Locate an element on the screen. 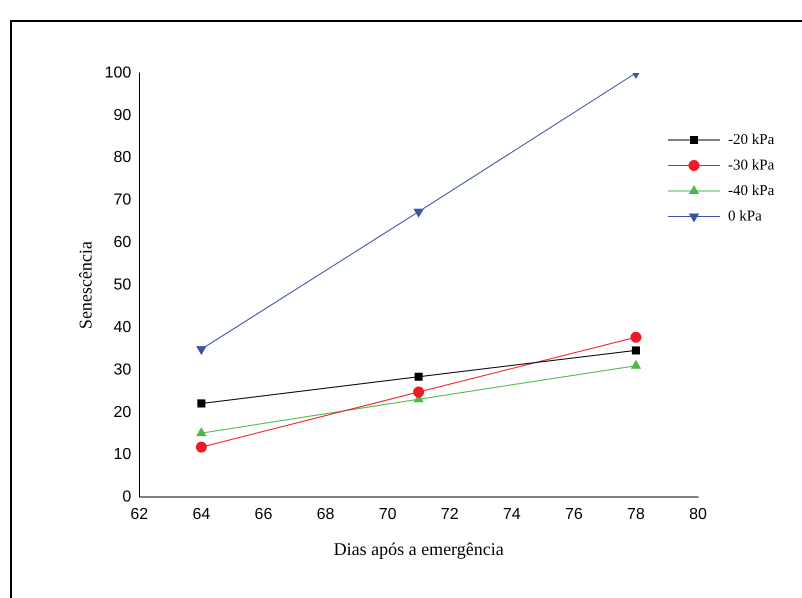 Image resolution: width=802 pixels, height=598 pixels. legend-label: -40 kPa is located at coordinates (751, 190).